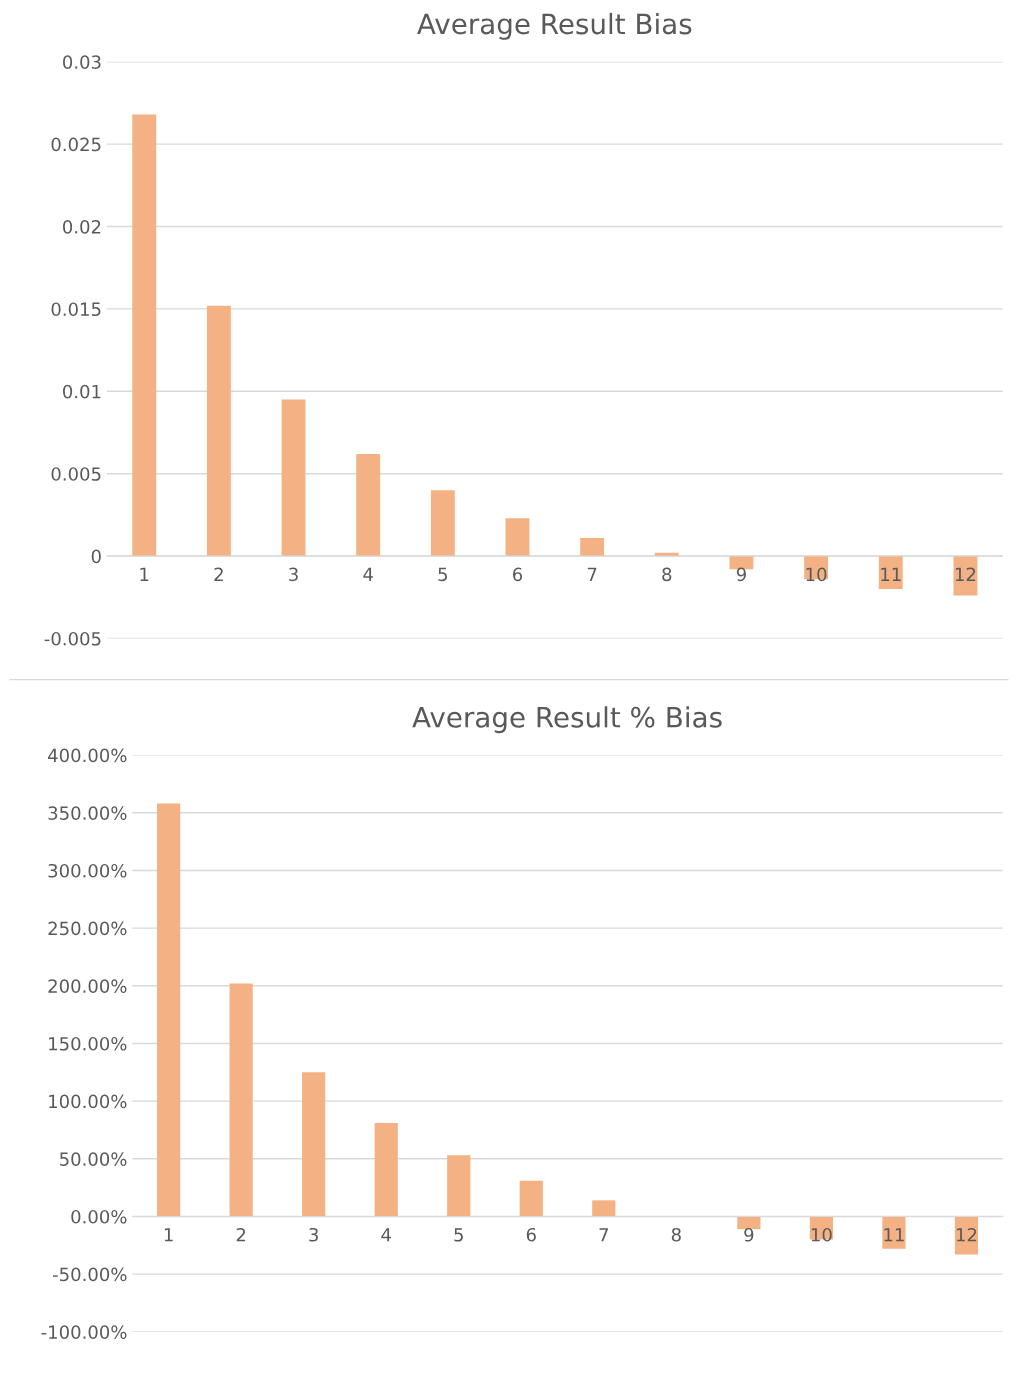 The image size is (1018, 1373). What do you see at coordinates (88, 1101) in the screenshot?
I see `y-tick-label: 100.00%` at bounding box center [88, 1101].